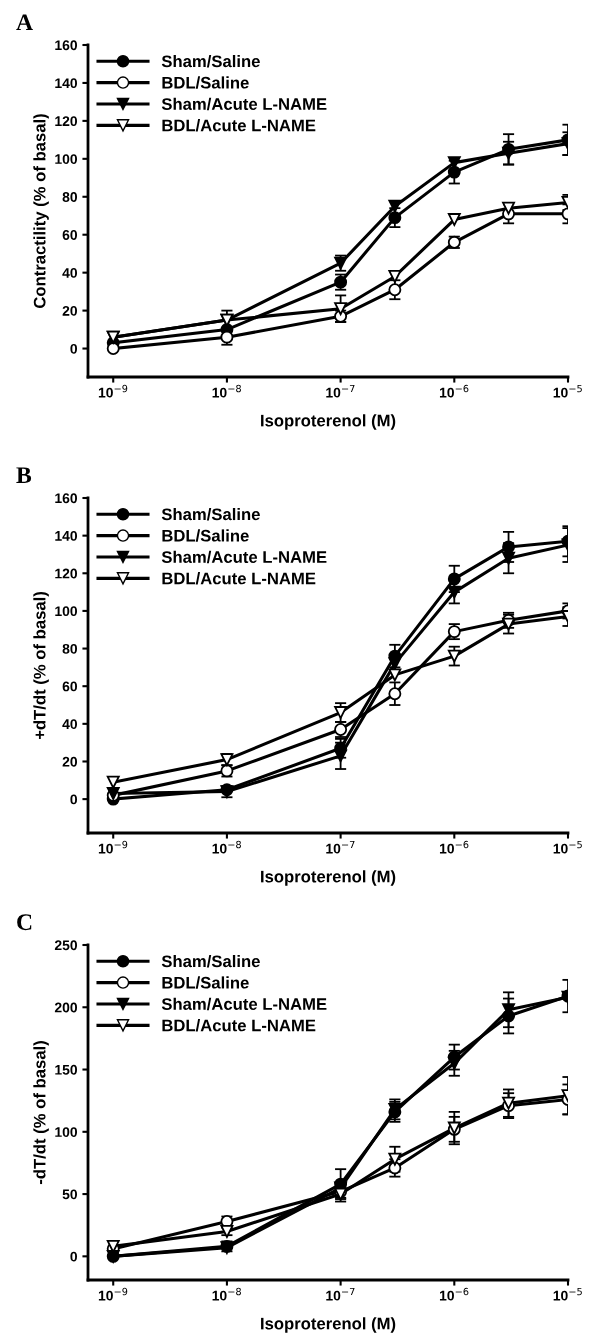 The image size is (597, 1341). Describe the element at coordinates (66, 1007) in the screenshot. I see `y-tick-label: 200` at that location.